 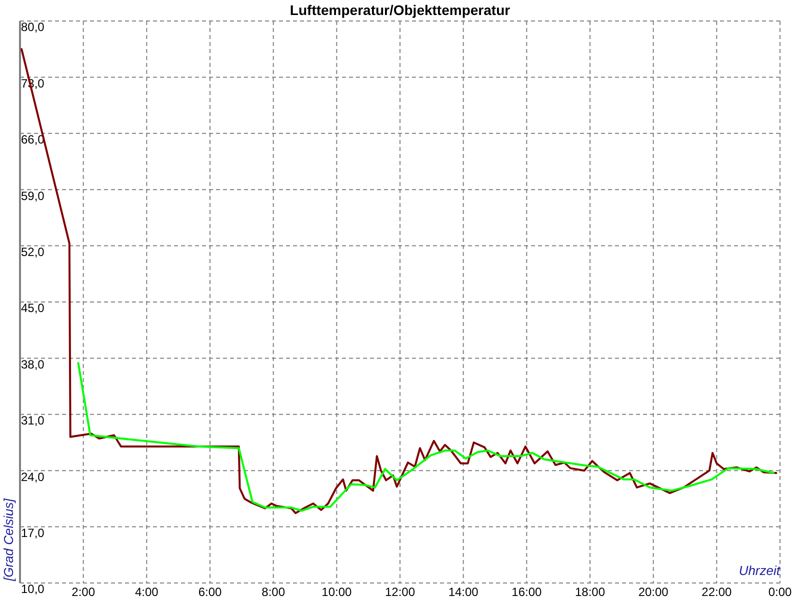 What do you see at coordinates (33, 477) in the screenshot?
I see `y-tick-label: 24,0` at bounding box center [33, 477].